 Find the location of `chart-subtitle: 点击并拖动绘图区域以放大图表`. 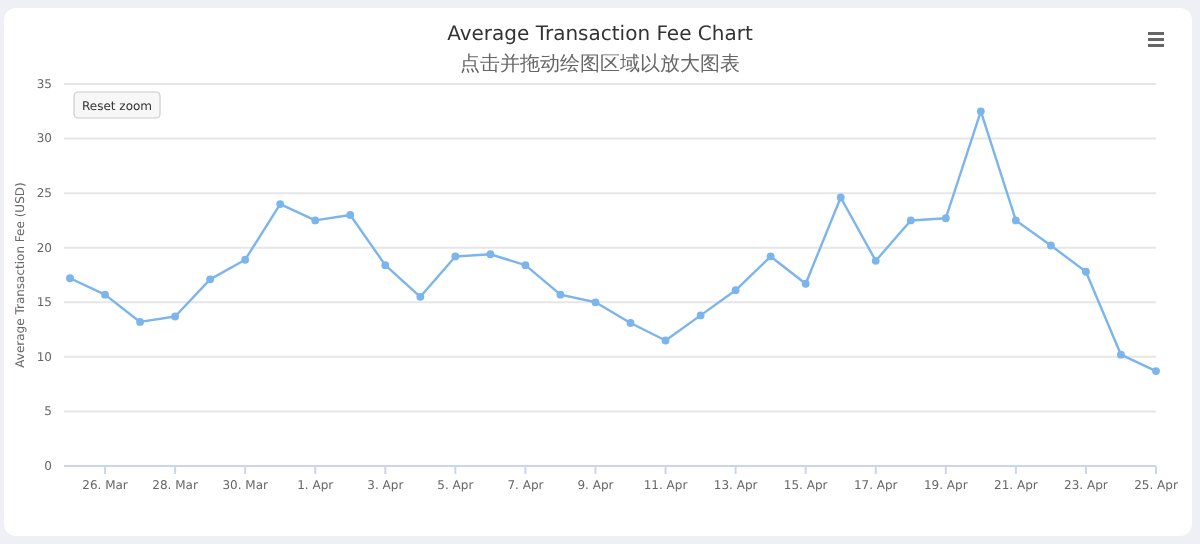

chart-subtitle: 点击并拖动绘图区域以放大图表 is located at coordinates (600, 64).